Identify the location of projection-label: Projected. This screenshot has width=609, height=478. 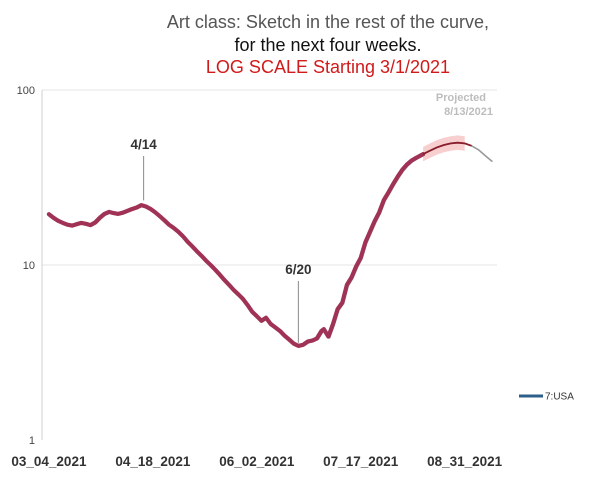
(461, 98).